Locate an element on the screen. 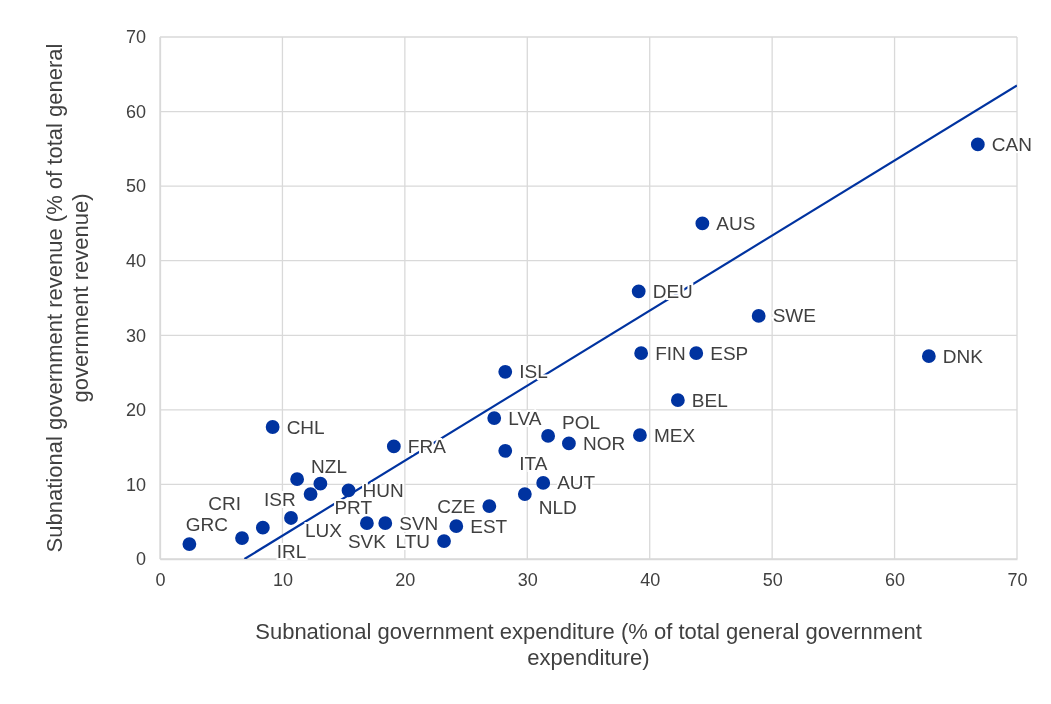  x-tick-label: 20 is located at coordinates (405, 579).